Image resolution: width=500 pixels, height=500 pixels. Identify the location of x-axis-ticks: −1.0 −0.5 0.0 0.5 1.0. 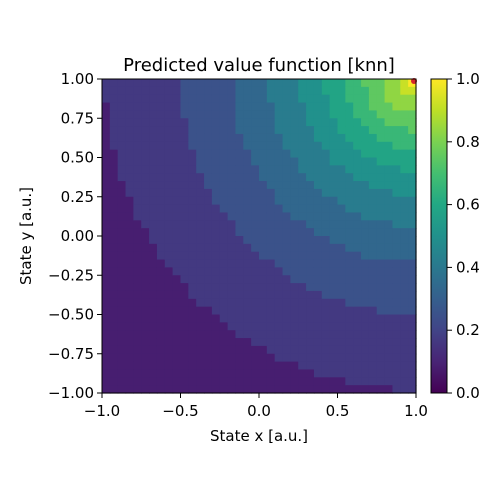
(256, 406).